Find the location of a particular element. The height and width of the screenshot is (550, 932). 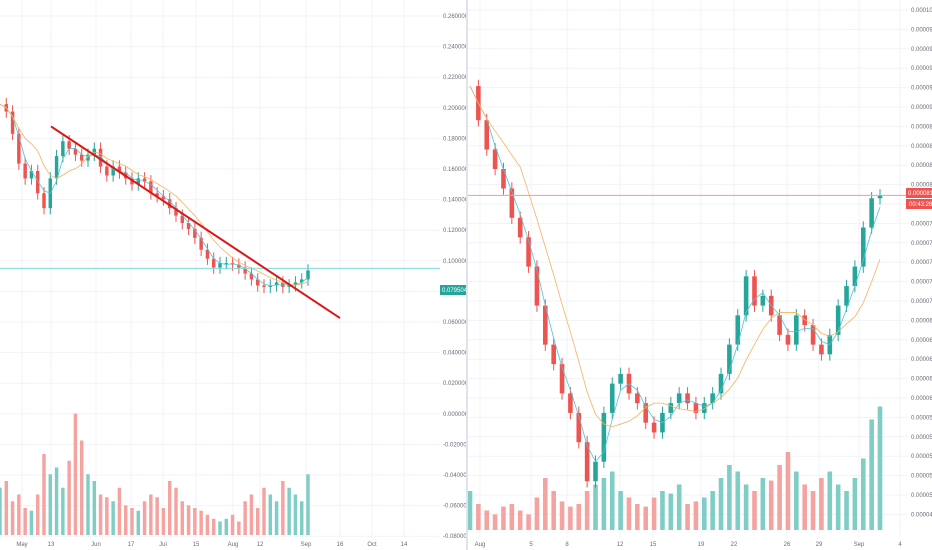

moving-average-fast is located at coordinates (154, 195).